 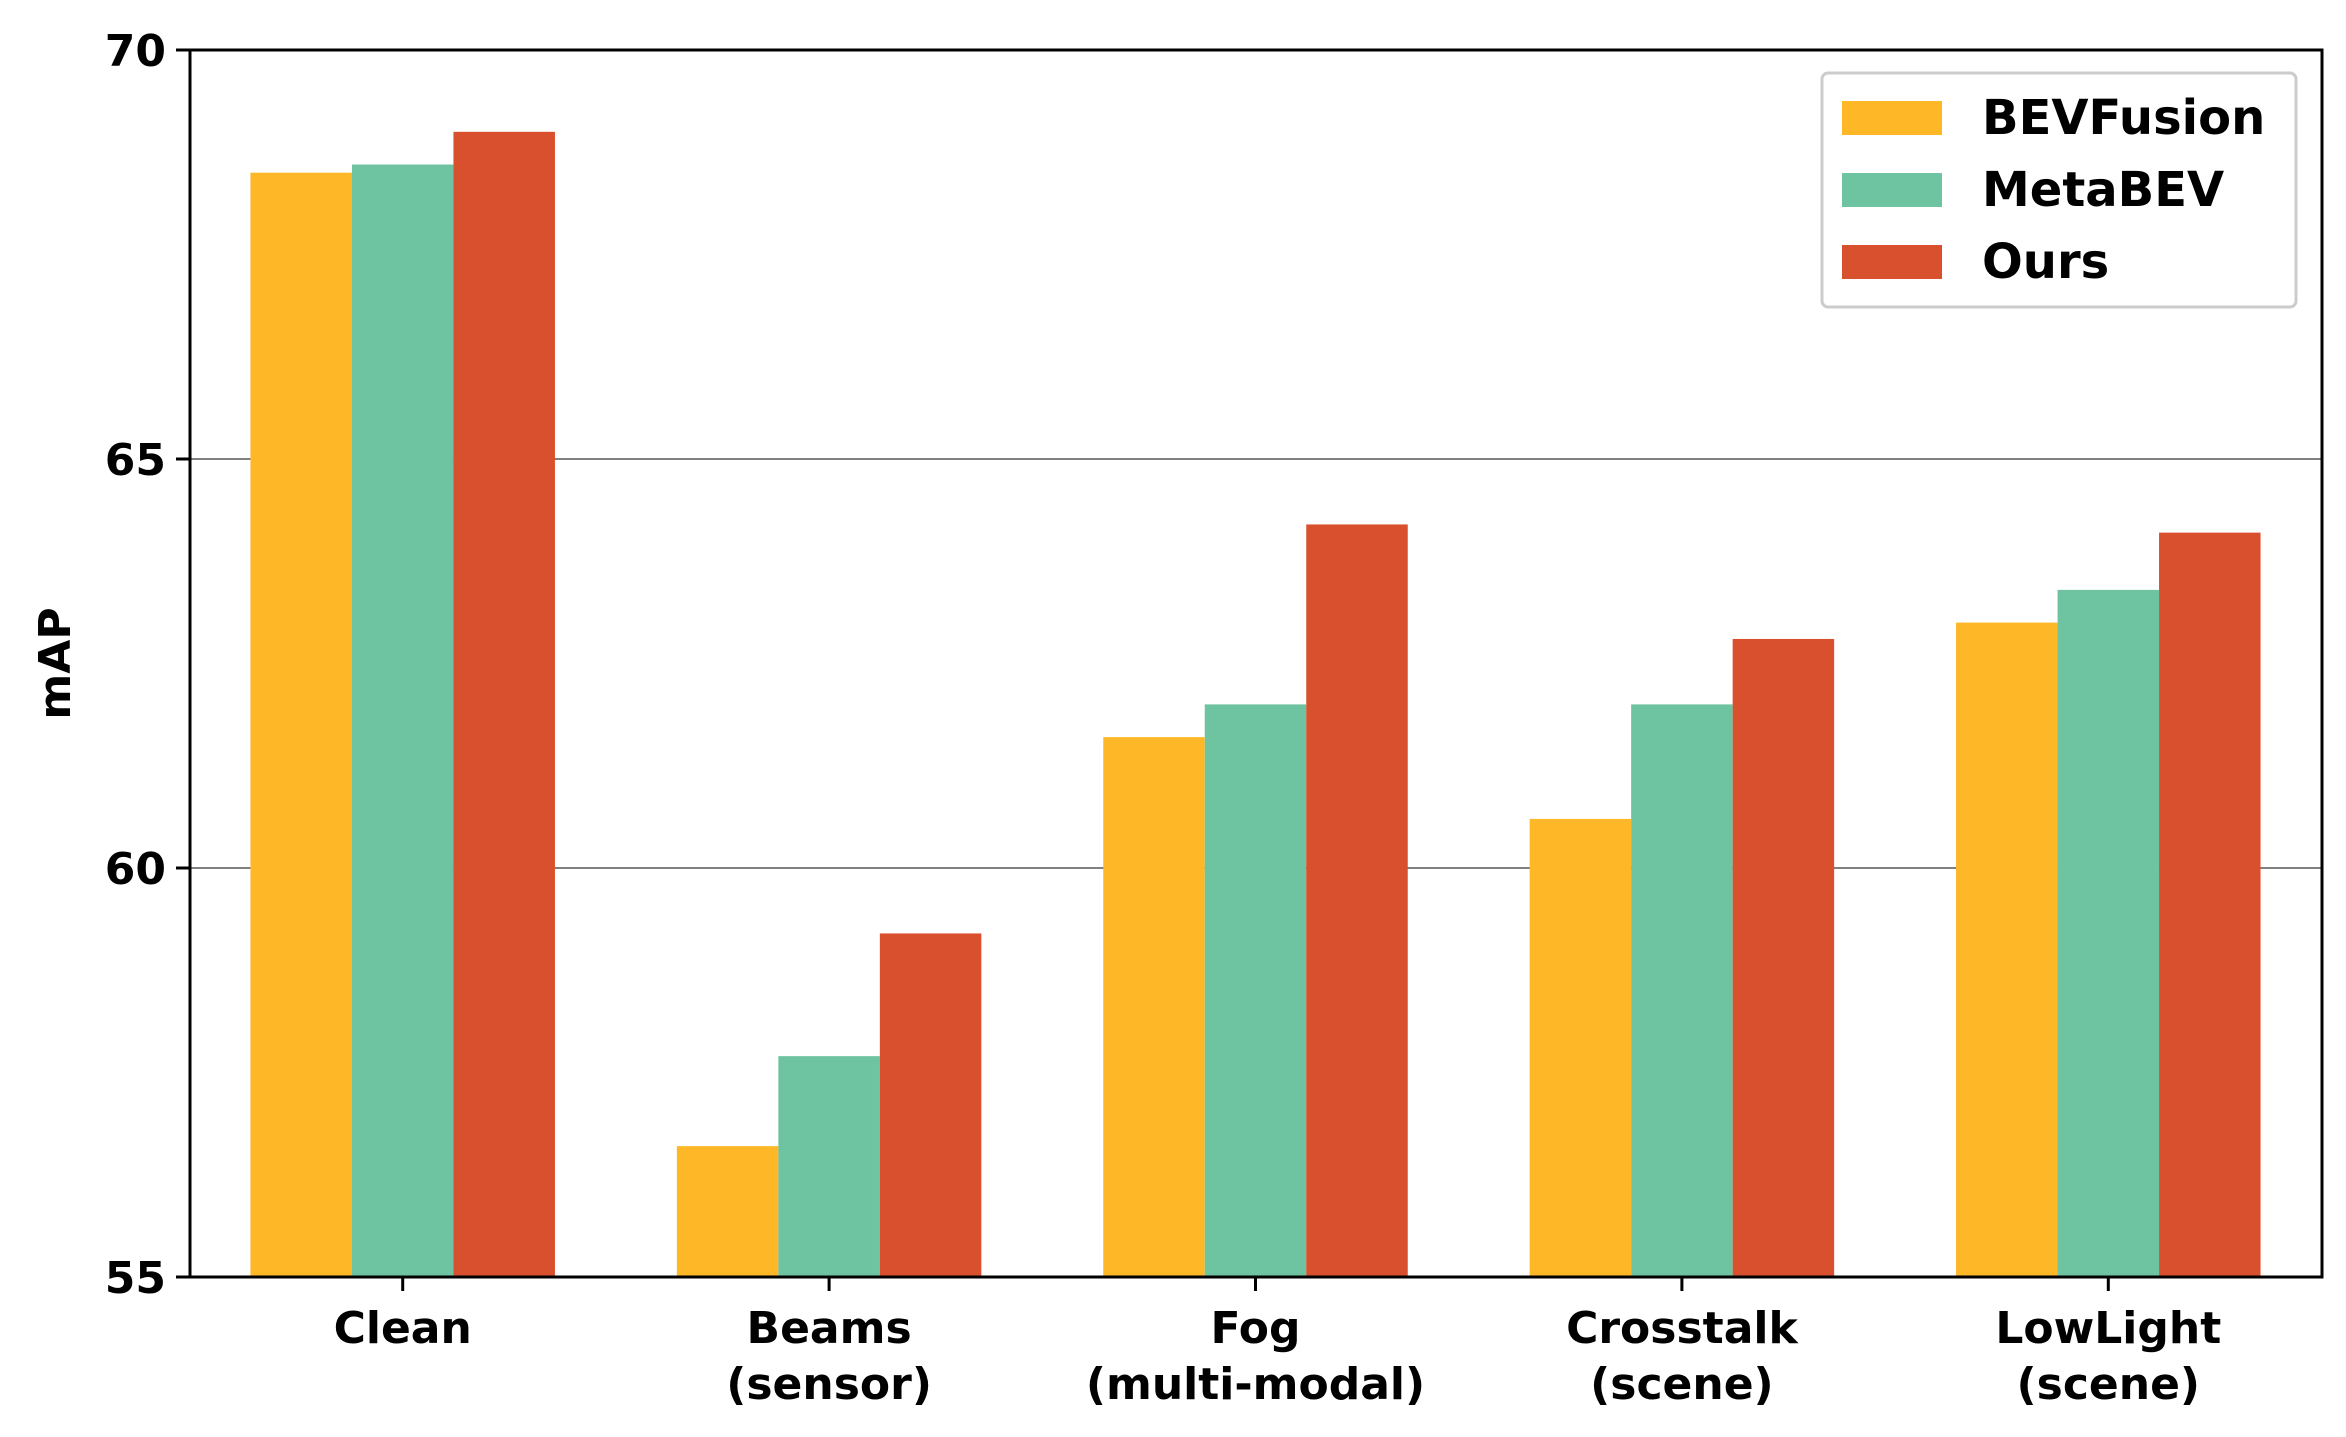 What do you see at coordinates (1892, 262) in the screenshot?
I see `legend-swatch-ours` at bounding box center [1892, 262].